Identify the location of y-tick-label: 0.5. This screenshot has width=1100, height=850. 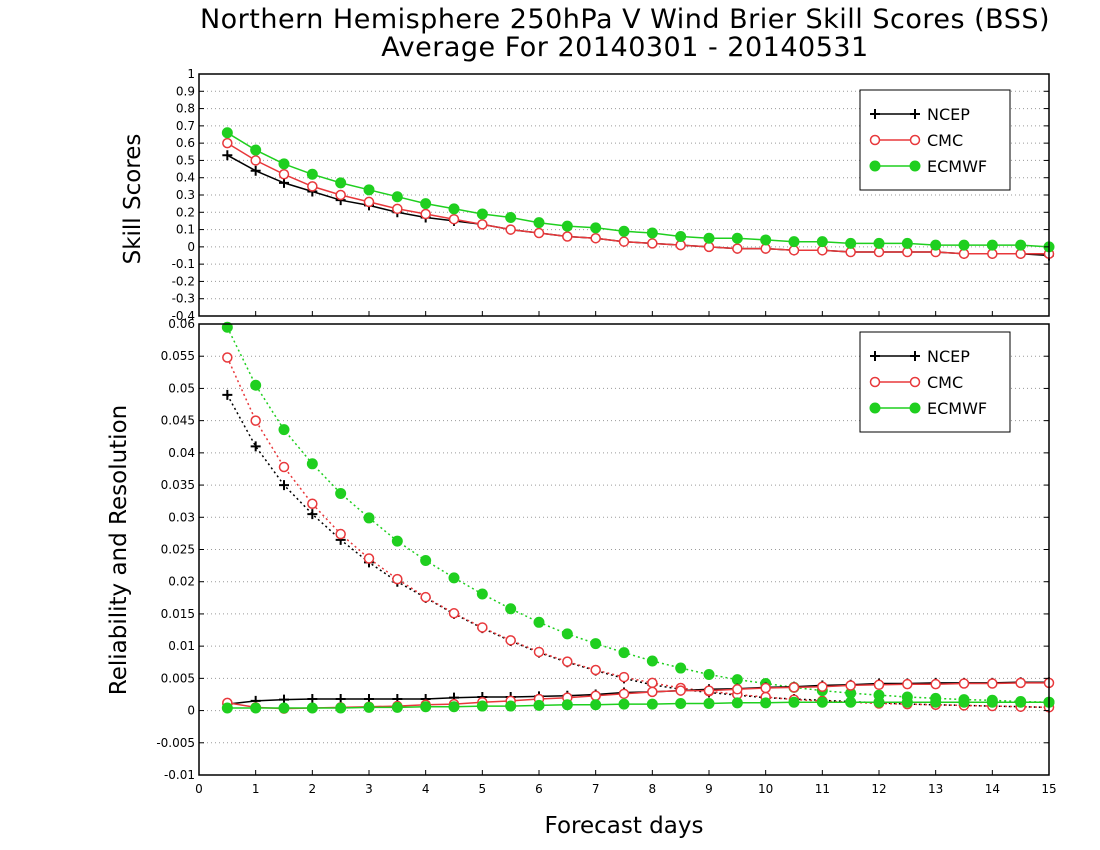
(185, 160).